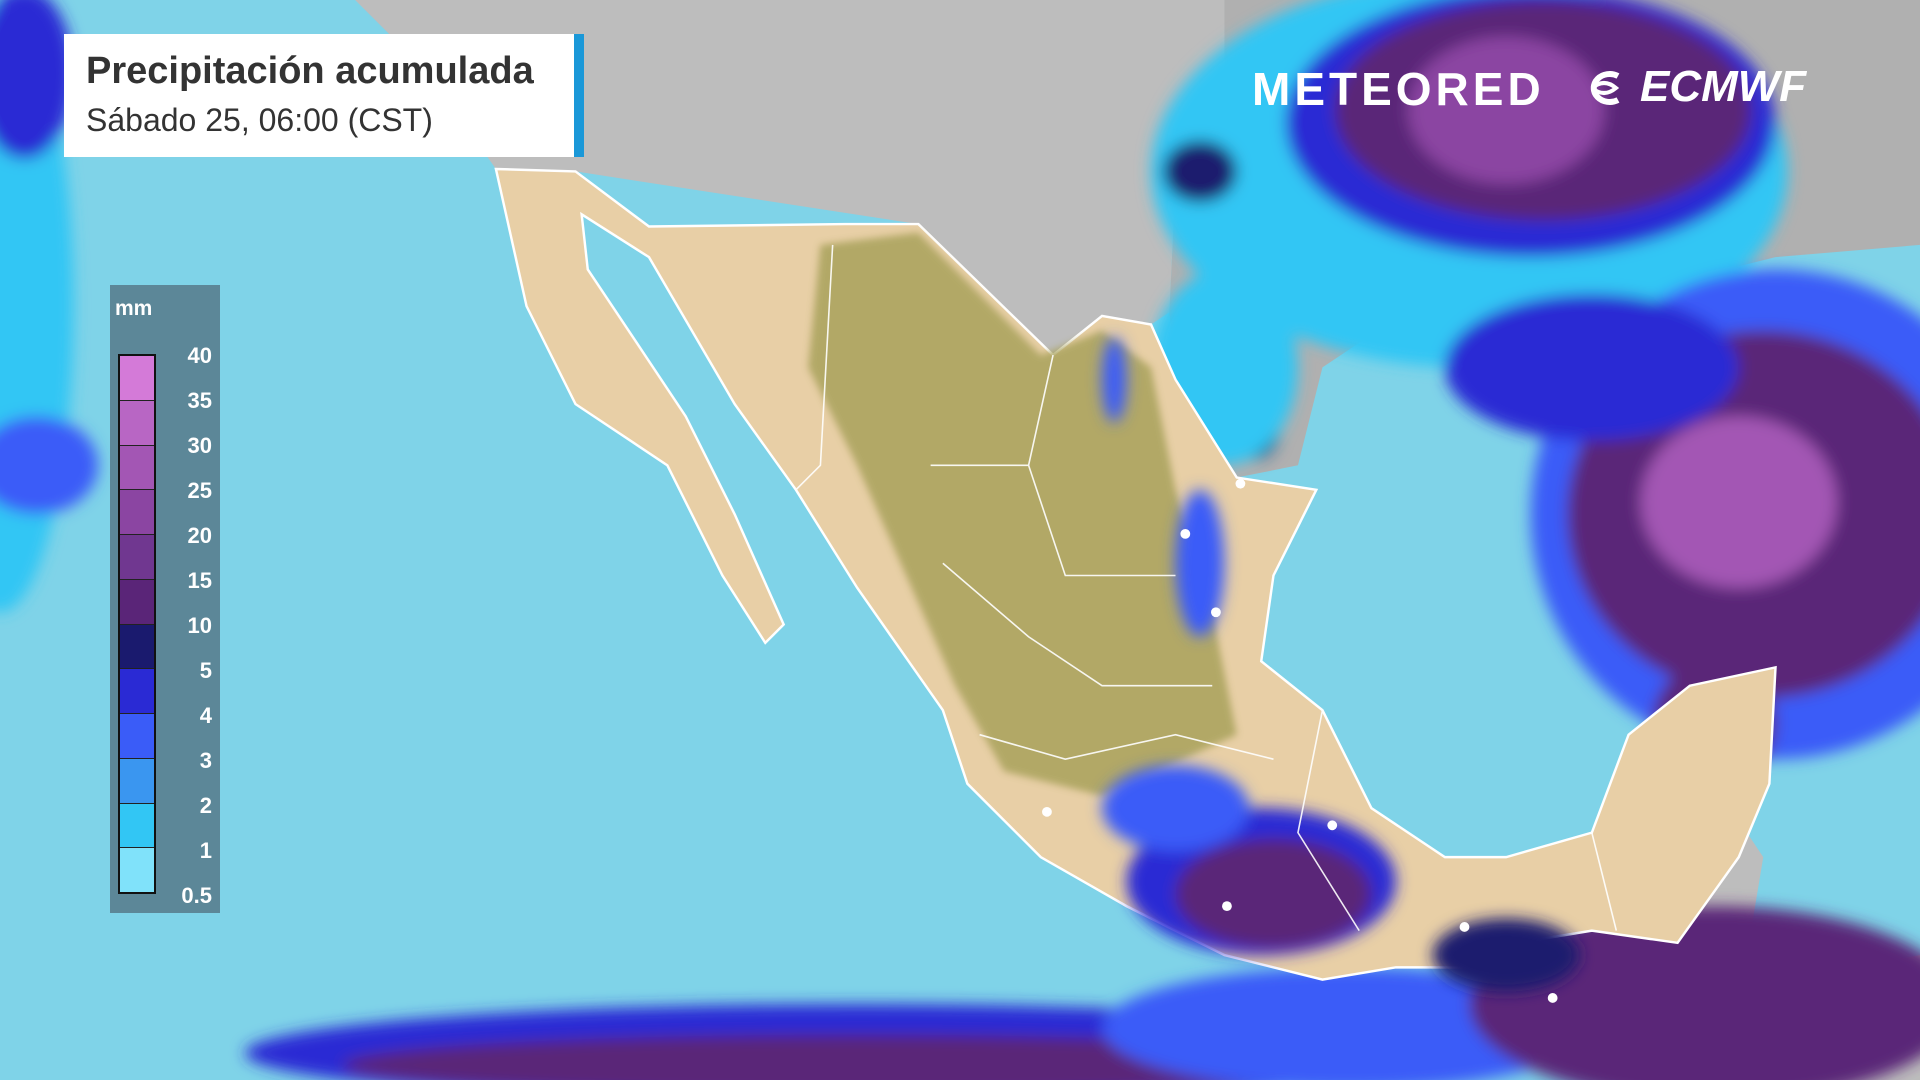 This screenshot has height=1080, width=1920. What do you see at coordinates (310, 71) in the screenshot?
I see `map-title: Precipitación acumulada` at bounding box center [310, 71].